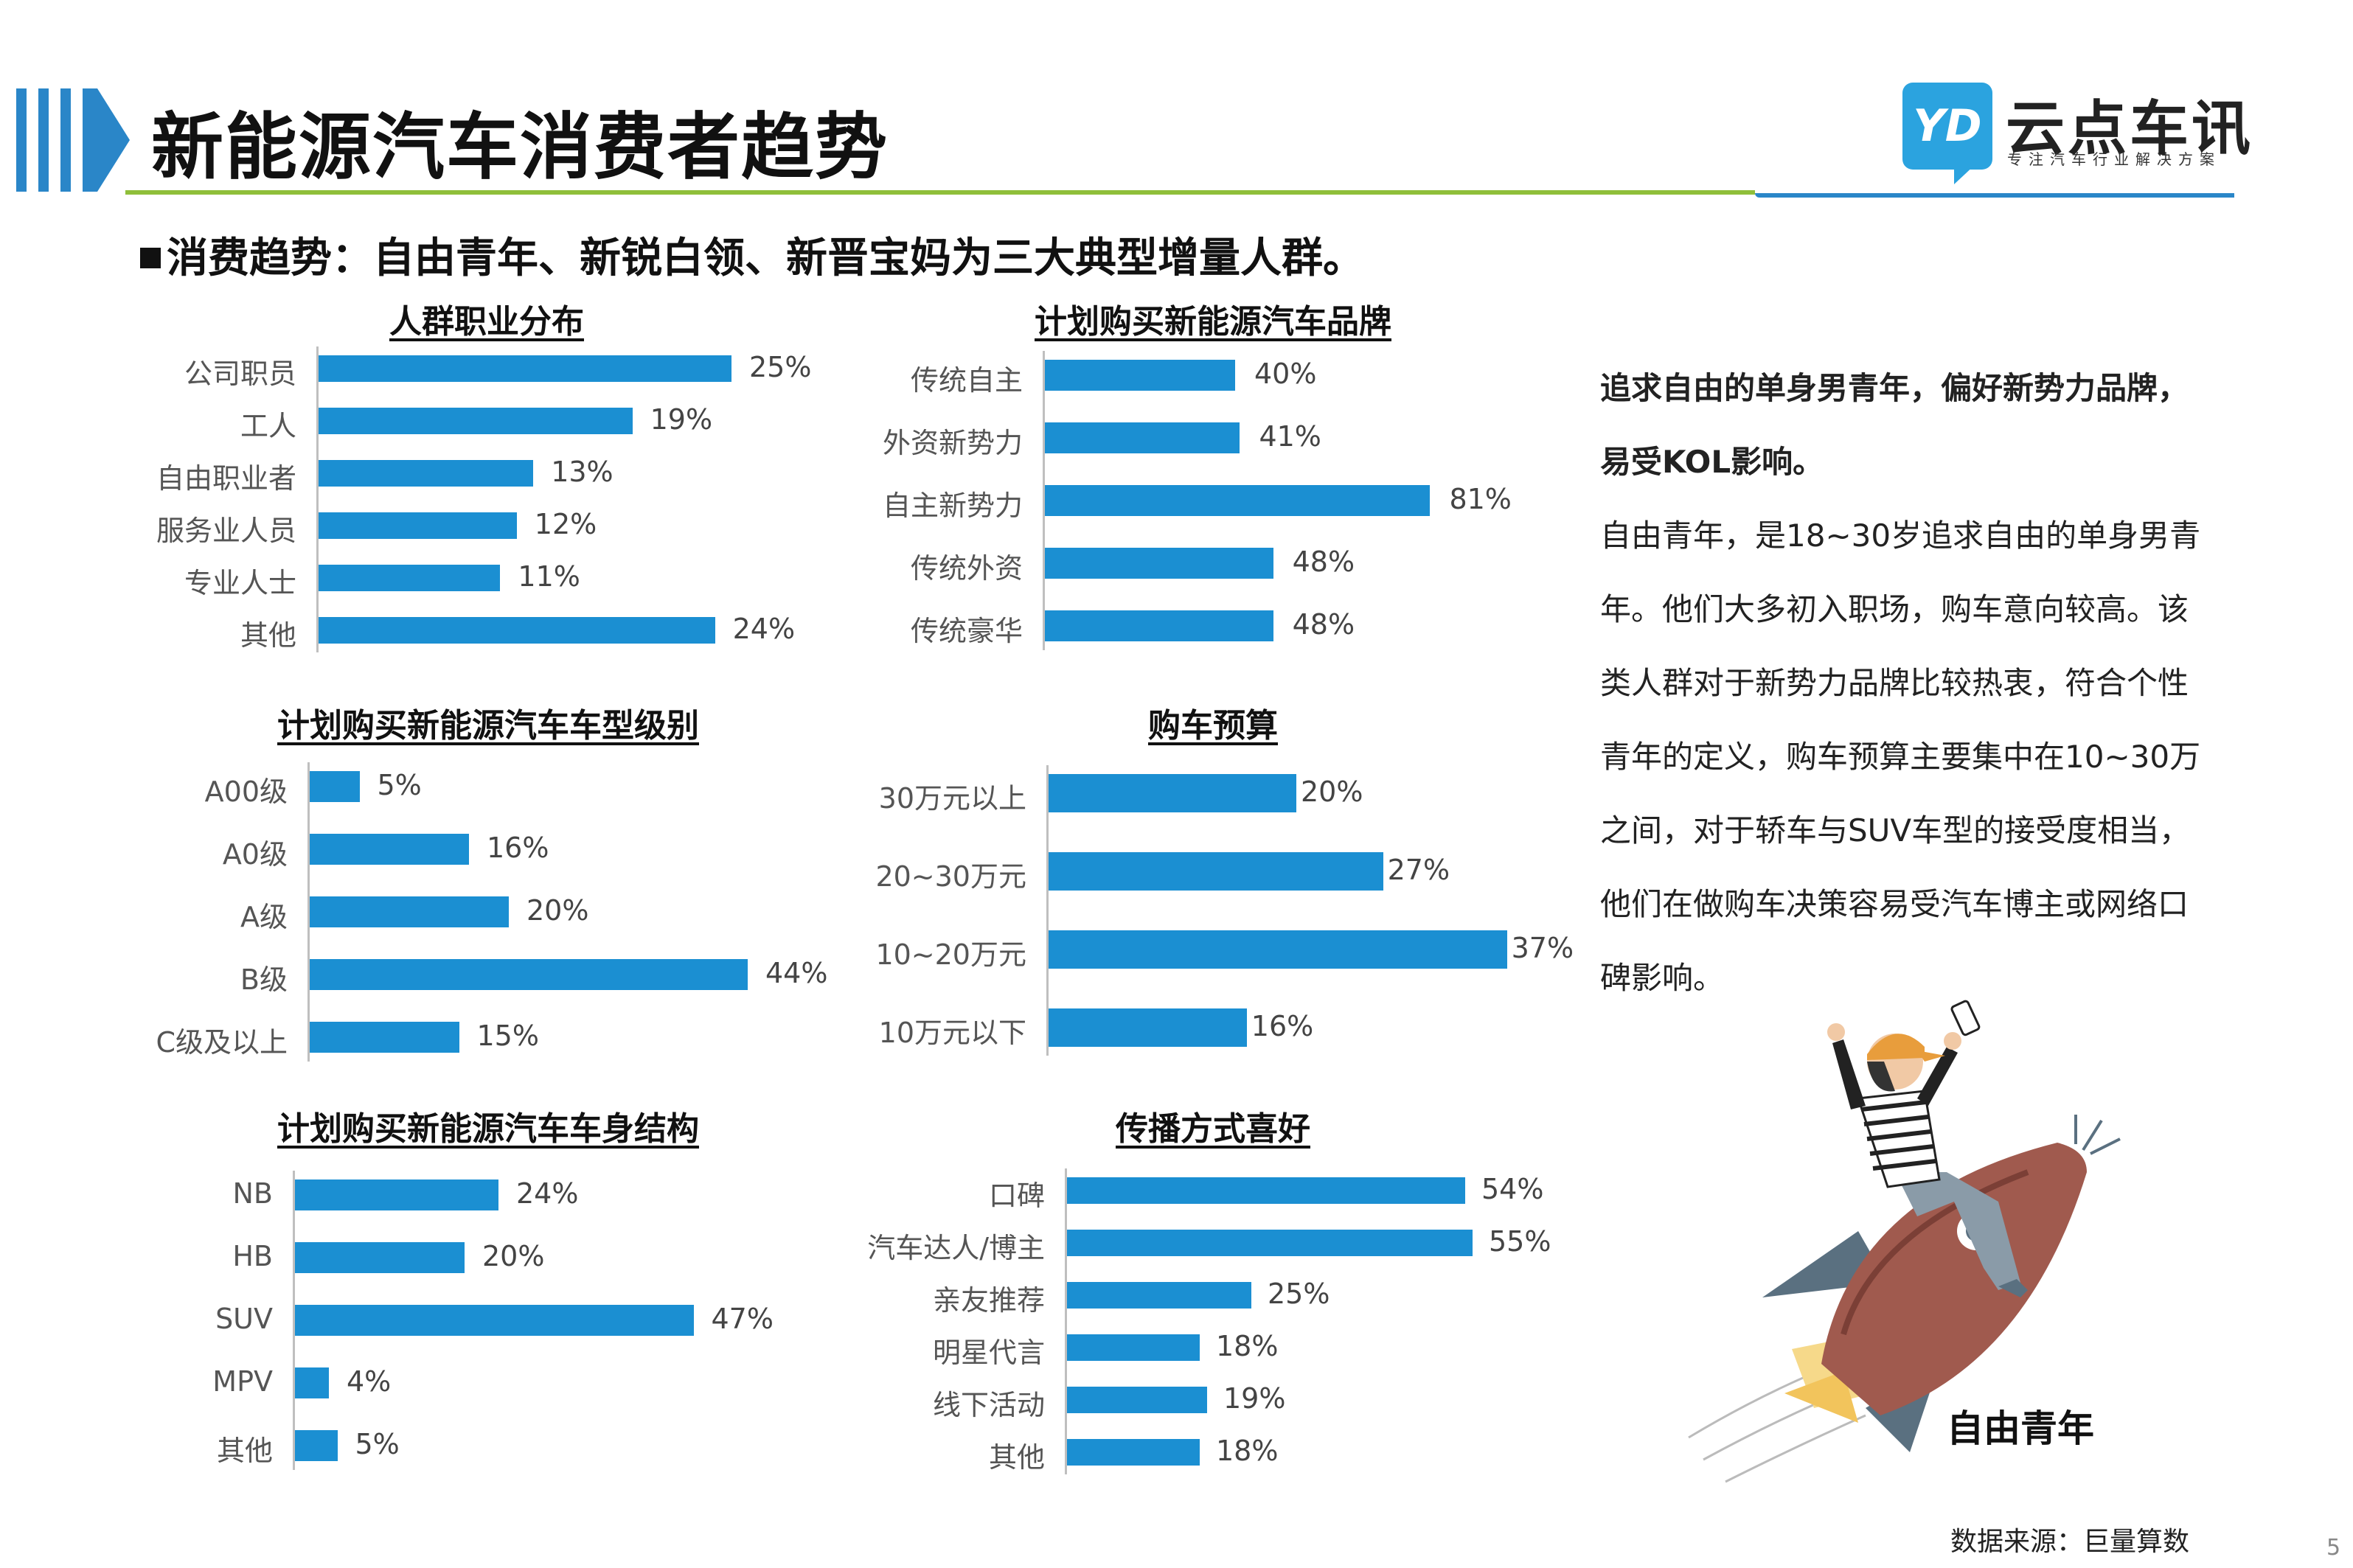 The width and height of the screenshot is (2353, 1568). What do you see at coordinates (226, 478) in the screenshot?
I see `category-label: 自由职业者` at bounding box center [226, 478].